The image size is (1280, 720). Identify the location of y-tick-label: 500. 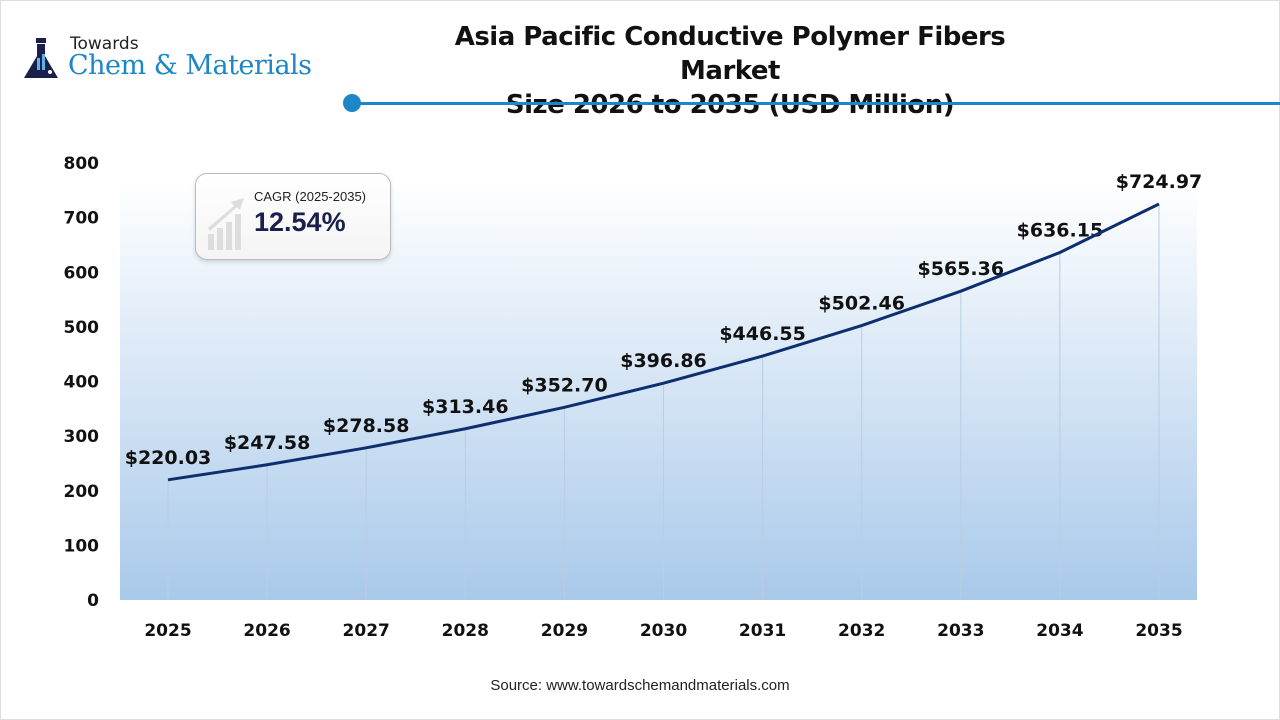
(82, 328).